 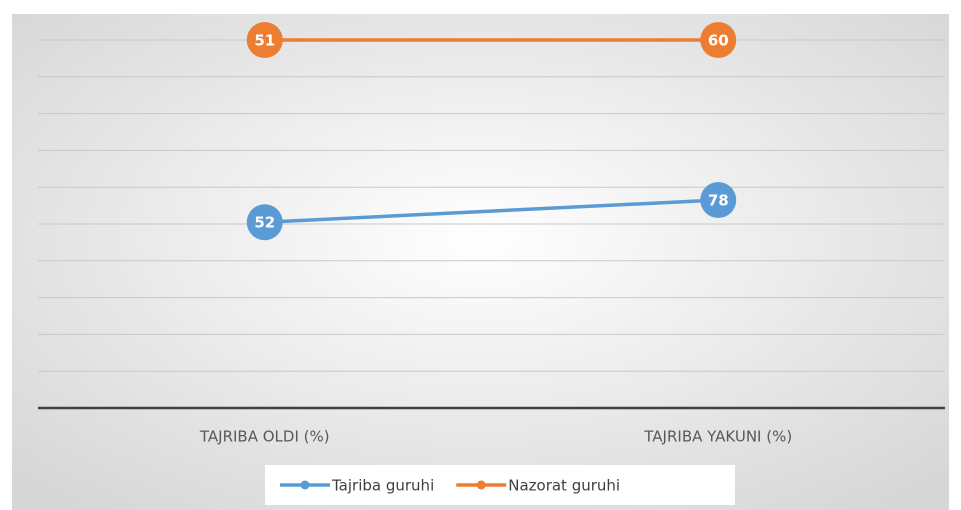 I want to click on data-label: 51, so click(x=264, y=41).